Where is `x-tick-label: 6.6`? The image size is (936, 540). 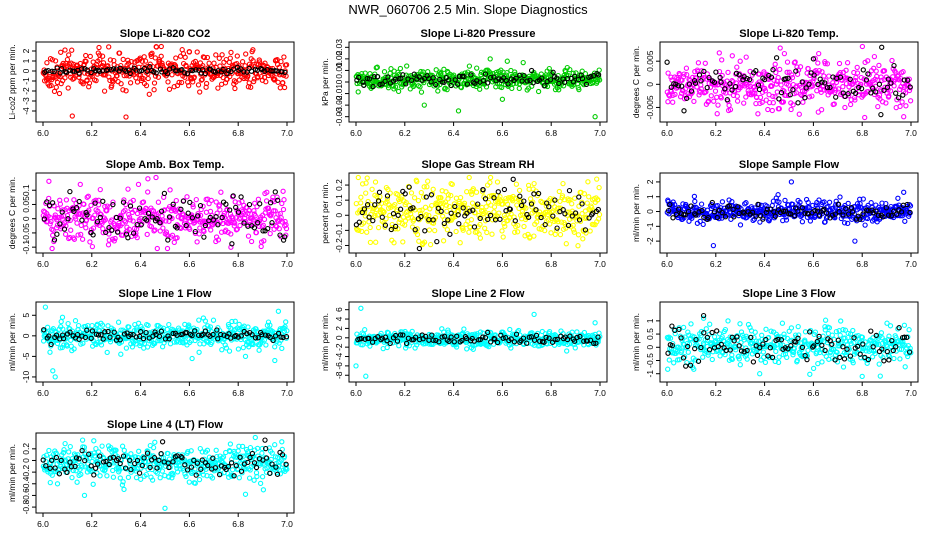 x-tick-label: 6.6 is located at coordinates (189, 133).